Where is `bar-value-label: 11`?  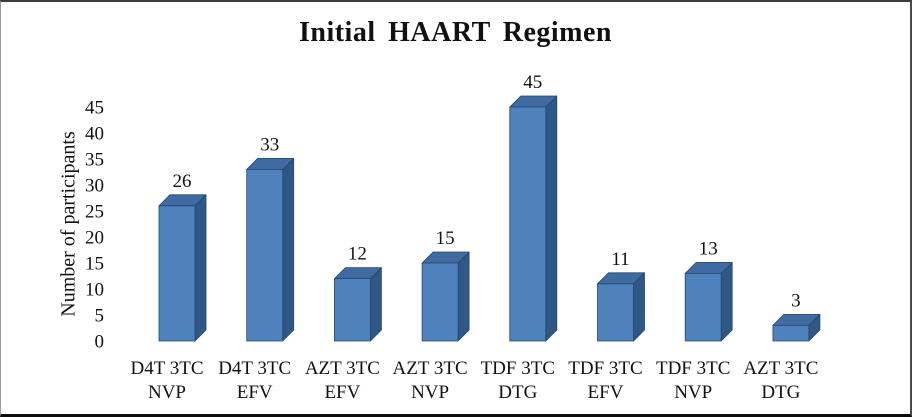 bar-value-label: 11 is located at coordinates (620, 259).